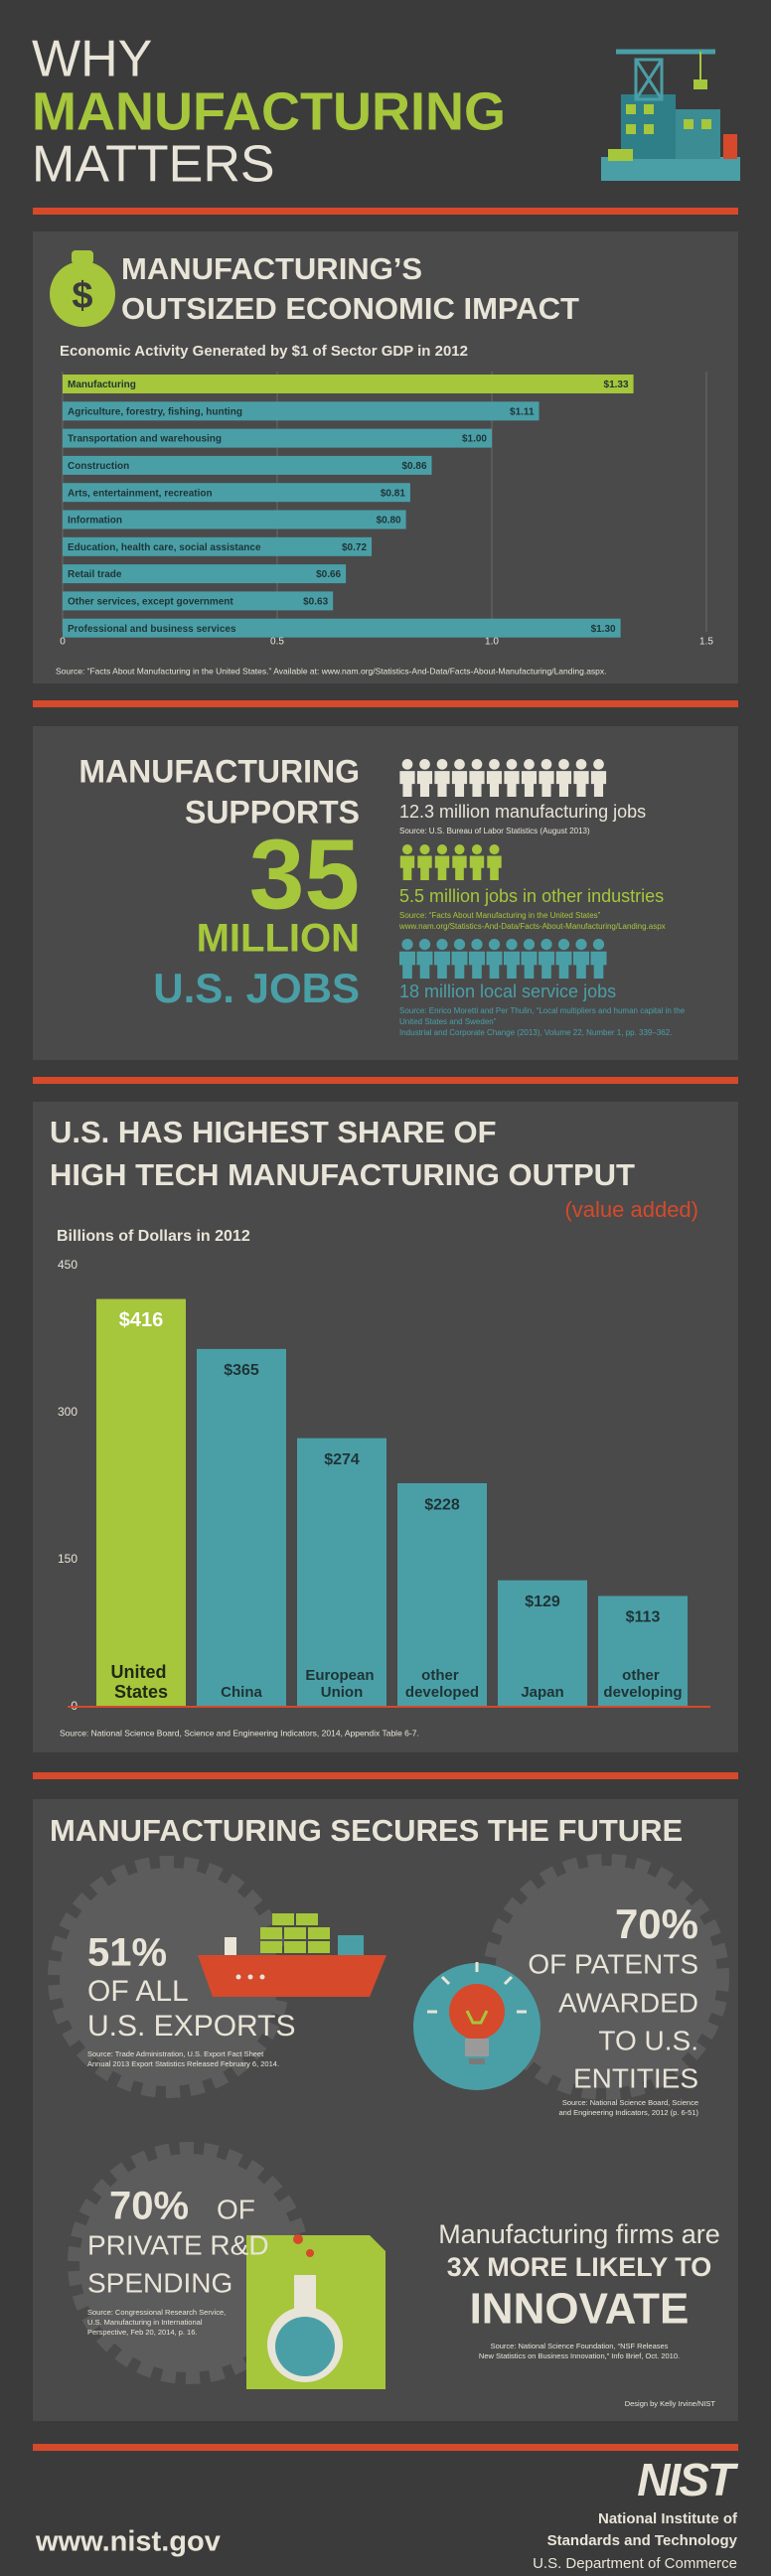 The height and width of the screenshot is (2576, 771). I want to click on footer-url: www.nist.gov, so click(128, 2542).